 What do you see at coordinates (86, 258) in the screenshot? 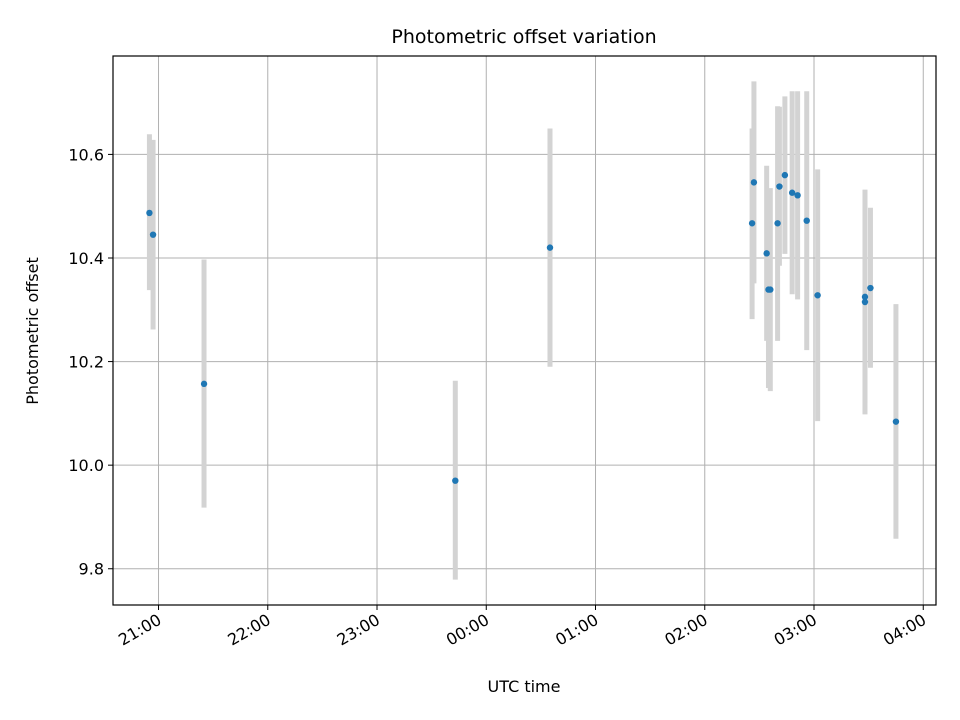
I see `y-tick-label: 10.4` at bounding box center [86, 258].